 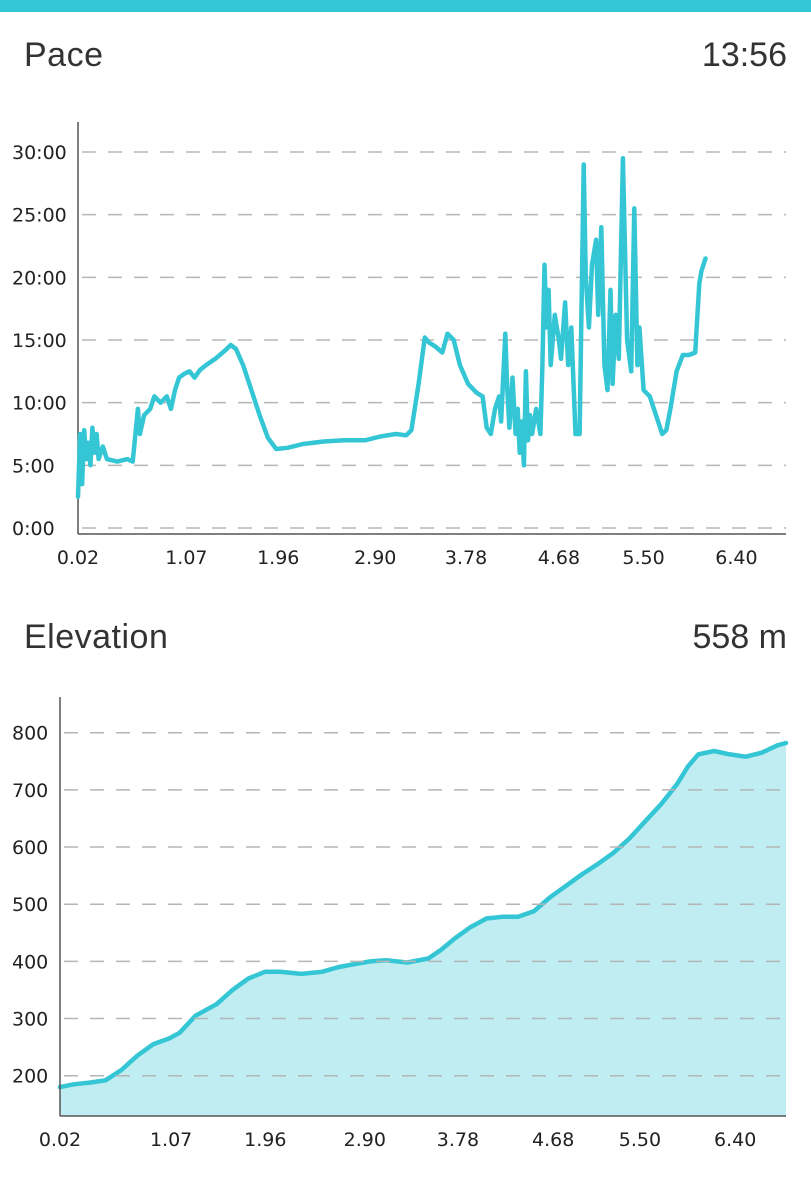 What do you see at coordinates (735, 1140) in the screenshot?
I see `elev-x-tick-label: 6.40` at bounding box center [735, 1140].